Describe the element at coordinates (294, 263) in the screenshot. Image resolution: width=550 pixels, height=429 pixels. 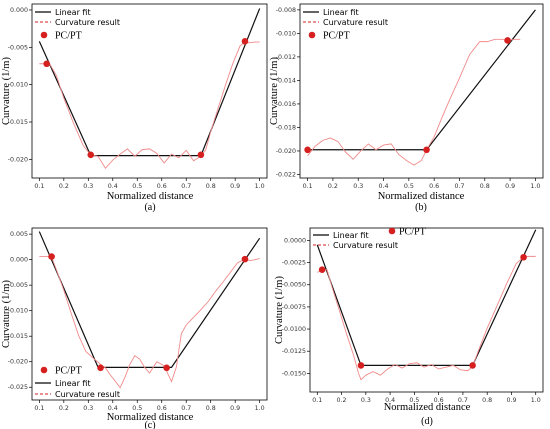
I see `y-tick-label: -0.0025` at that location.